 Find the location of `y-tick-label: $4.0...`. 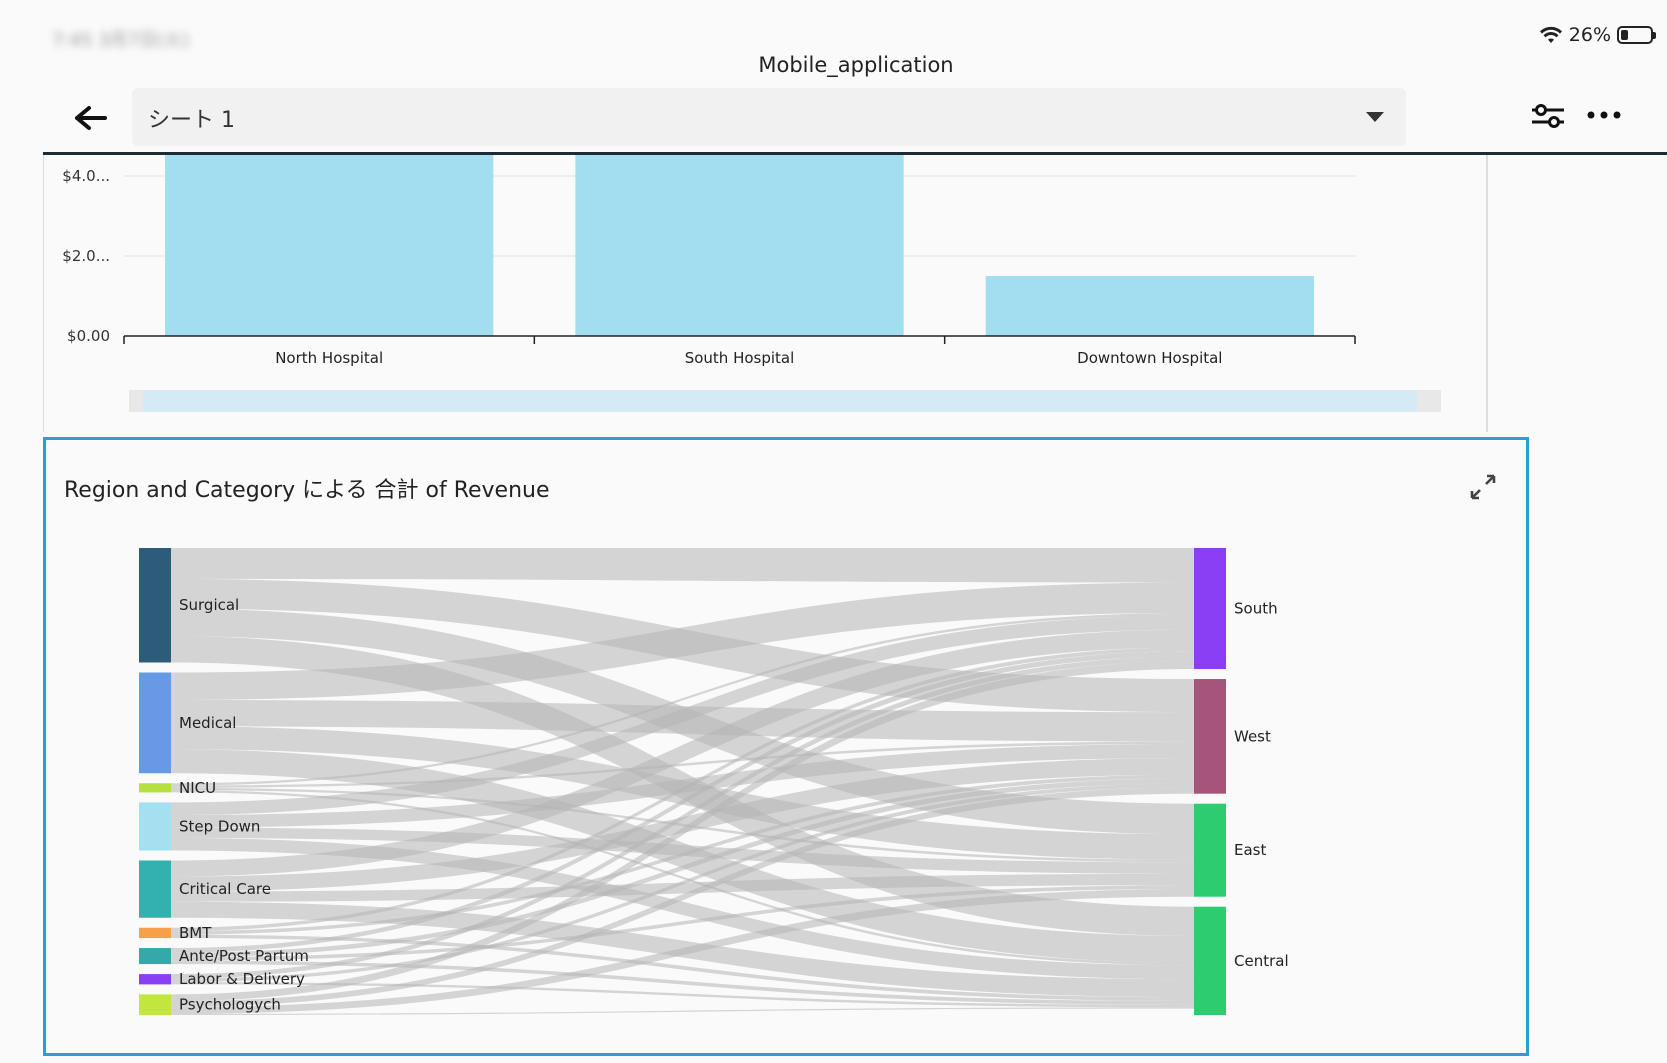

y-tick-label: $4.0... is located at coordinates (86, 176).